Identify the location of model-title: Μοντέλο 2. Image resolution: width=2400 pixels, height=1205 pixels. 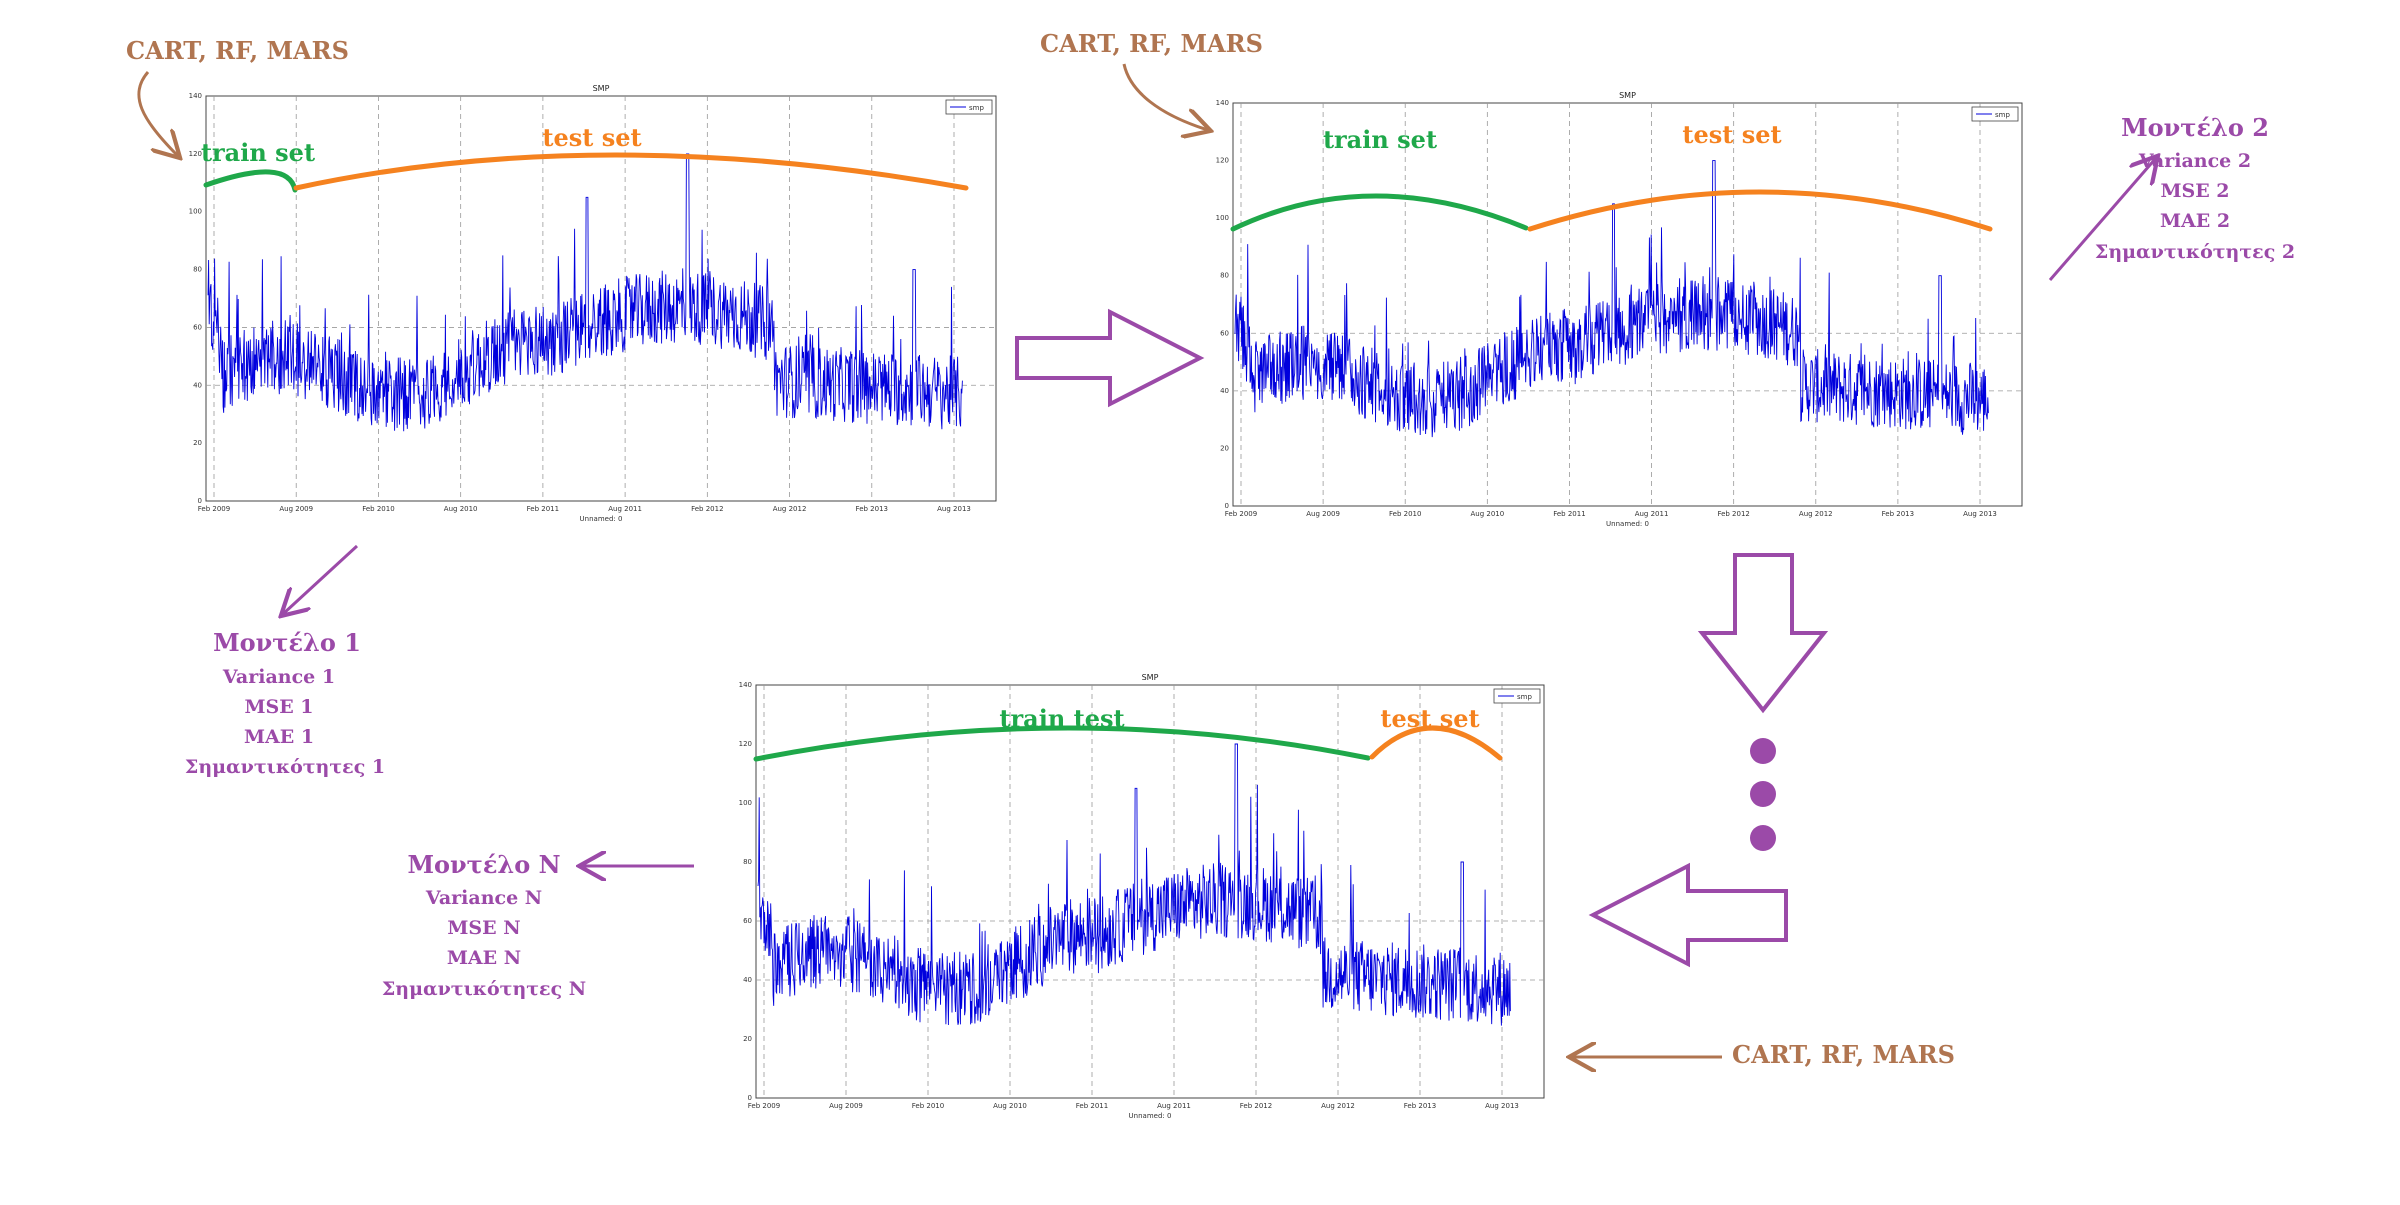
(2195, 127).